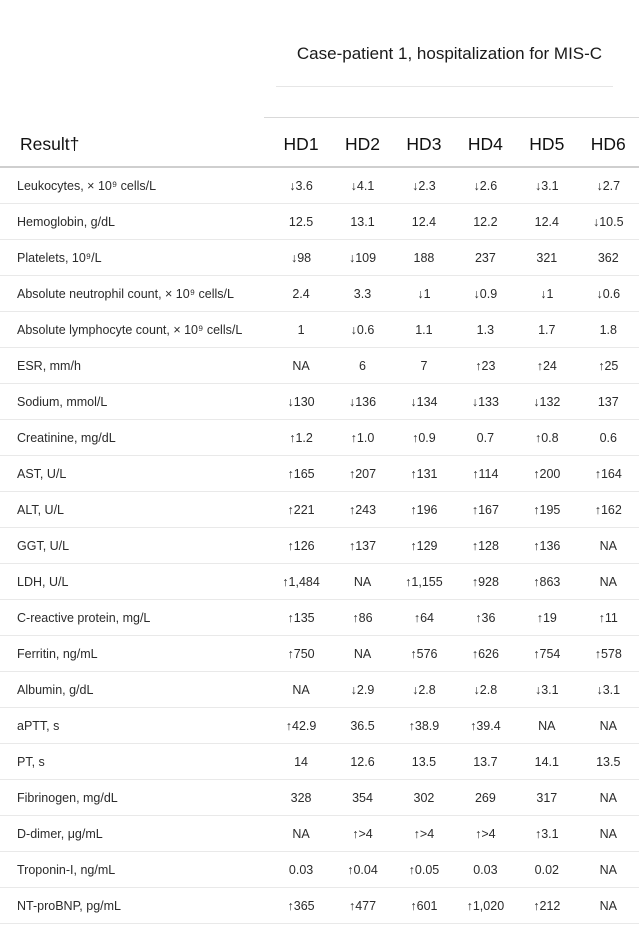  Describe the element at coordinates (424, 437) in the screenshot. I see `hd3-value: ↑0.9` at that location.